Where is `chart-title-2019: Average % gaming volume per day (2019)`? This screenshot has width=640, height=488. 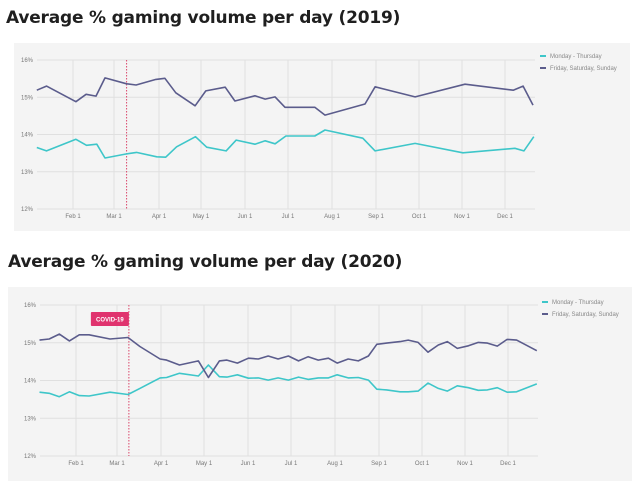
chart-title-2019: Average % gaming volume per day (2019) is located at coordinates (203, 18).